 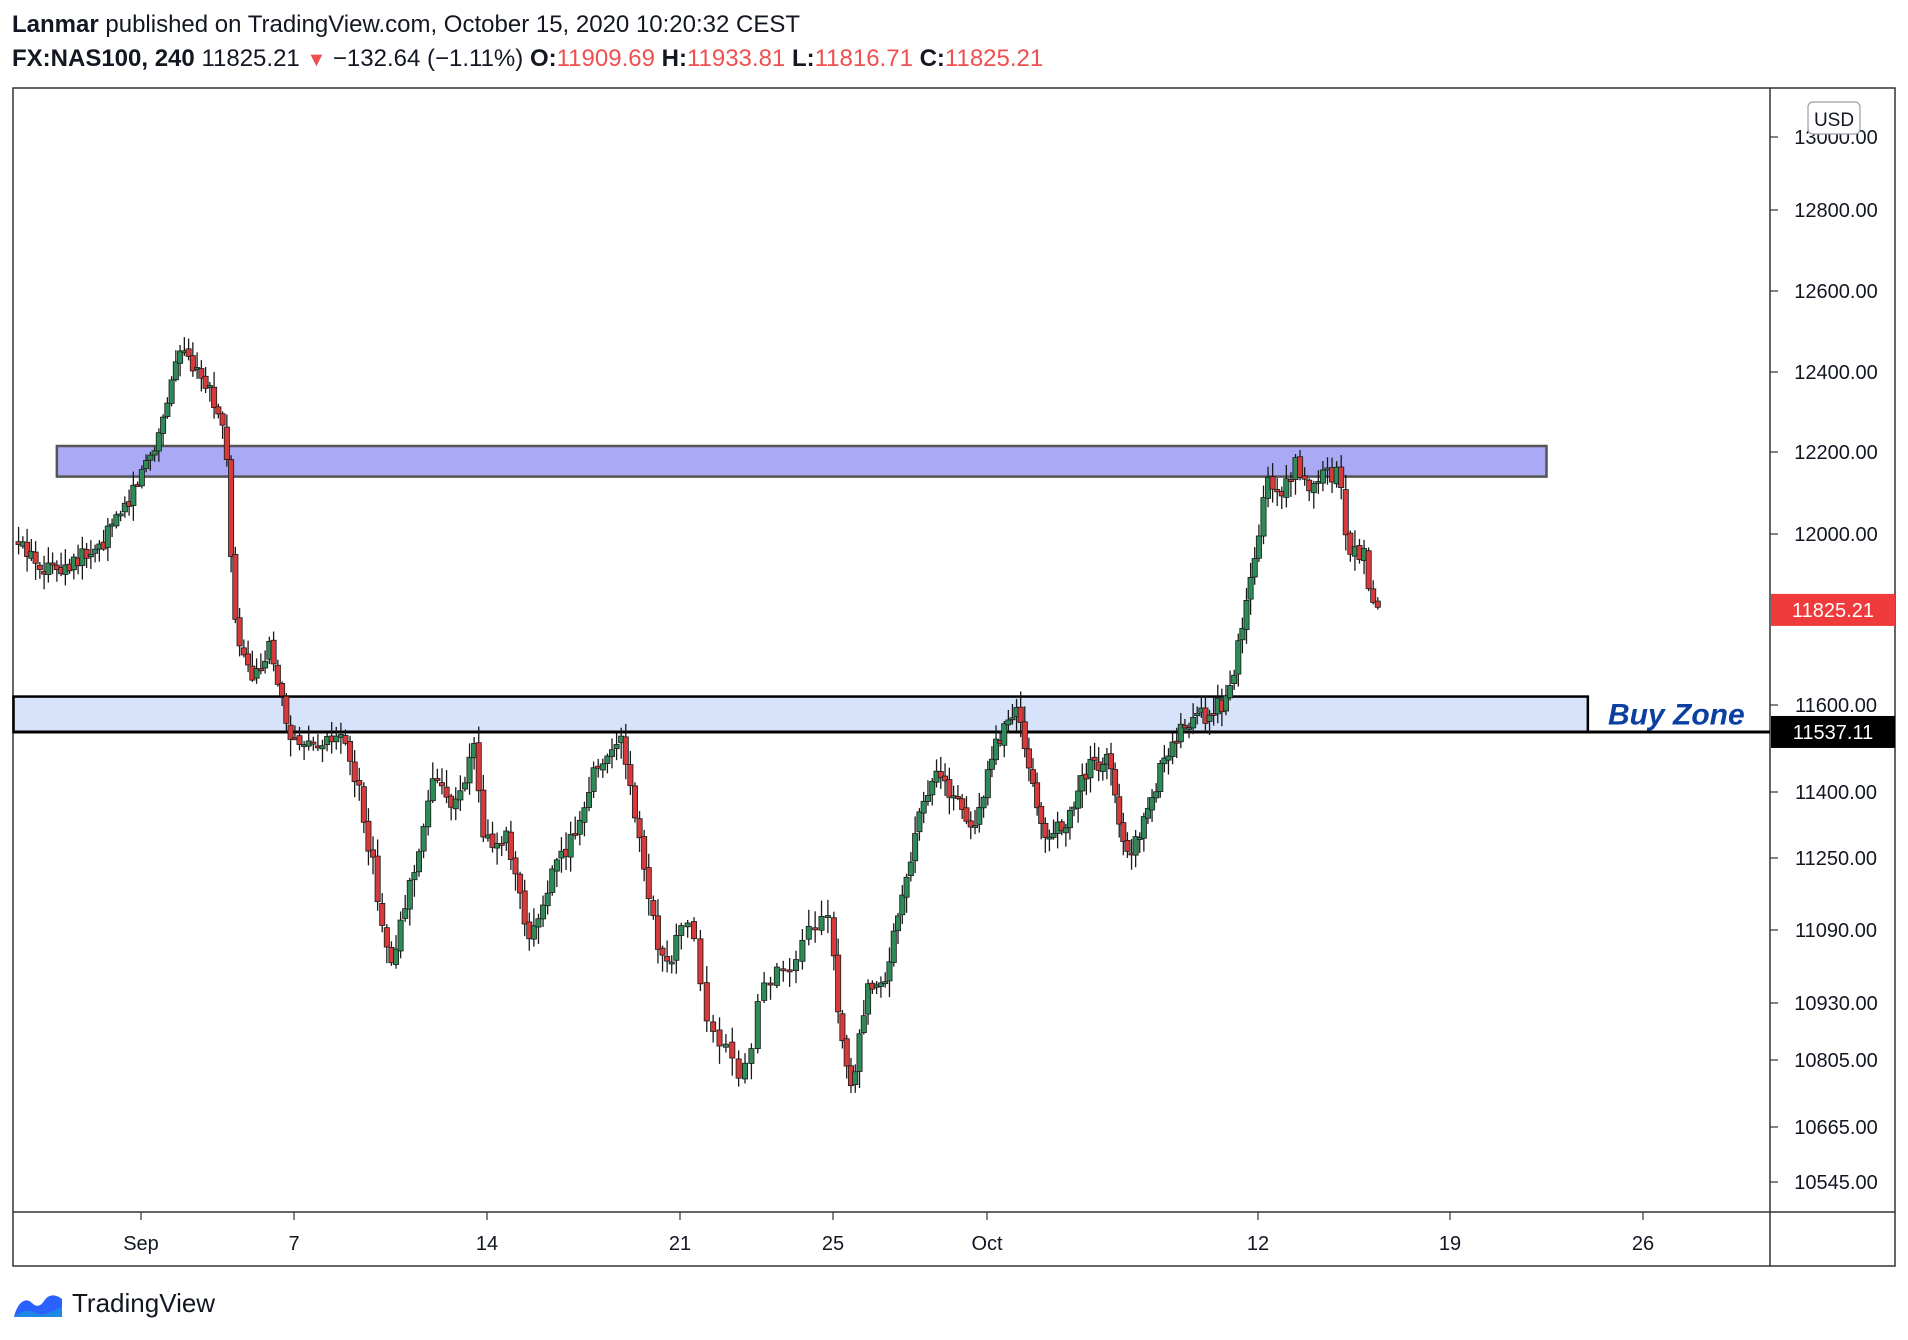 What do you see at coordinates (1643, 1244) in the screenshot?
I see `x-tick-label: 26` at bounding box center [1643, 1244].